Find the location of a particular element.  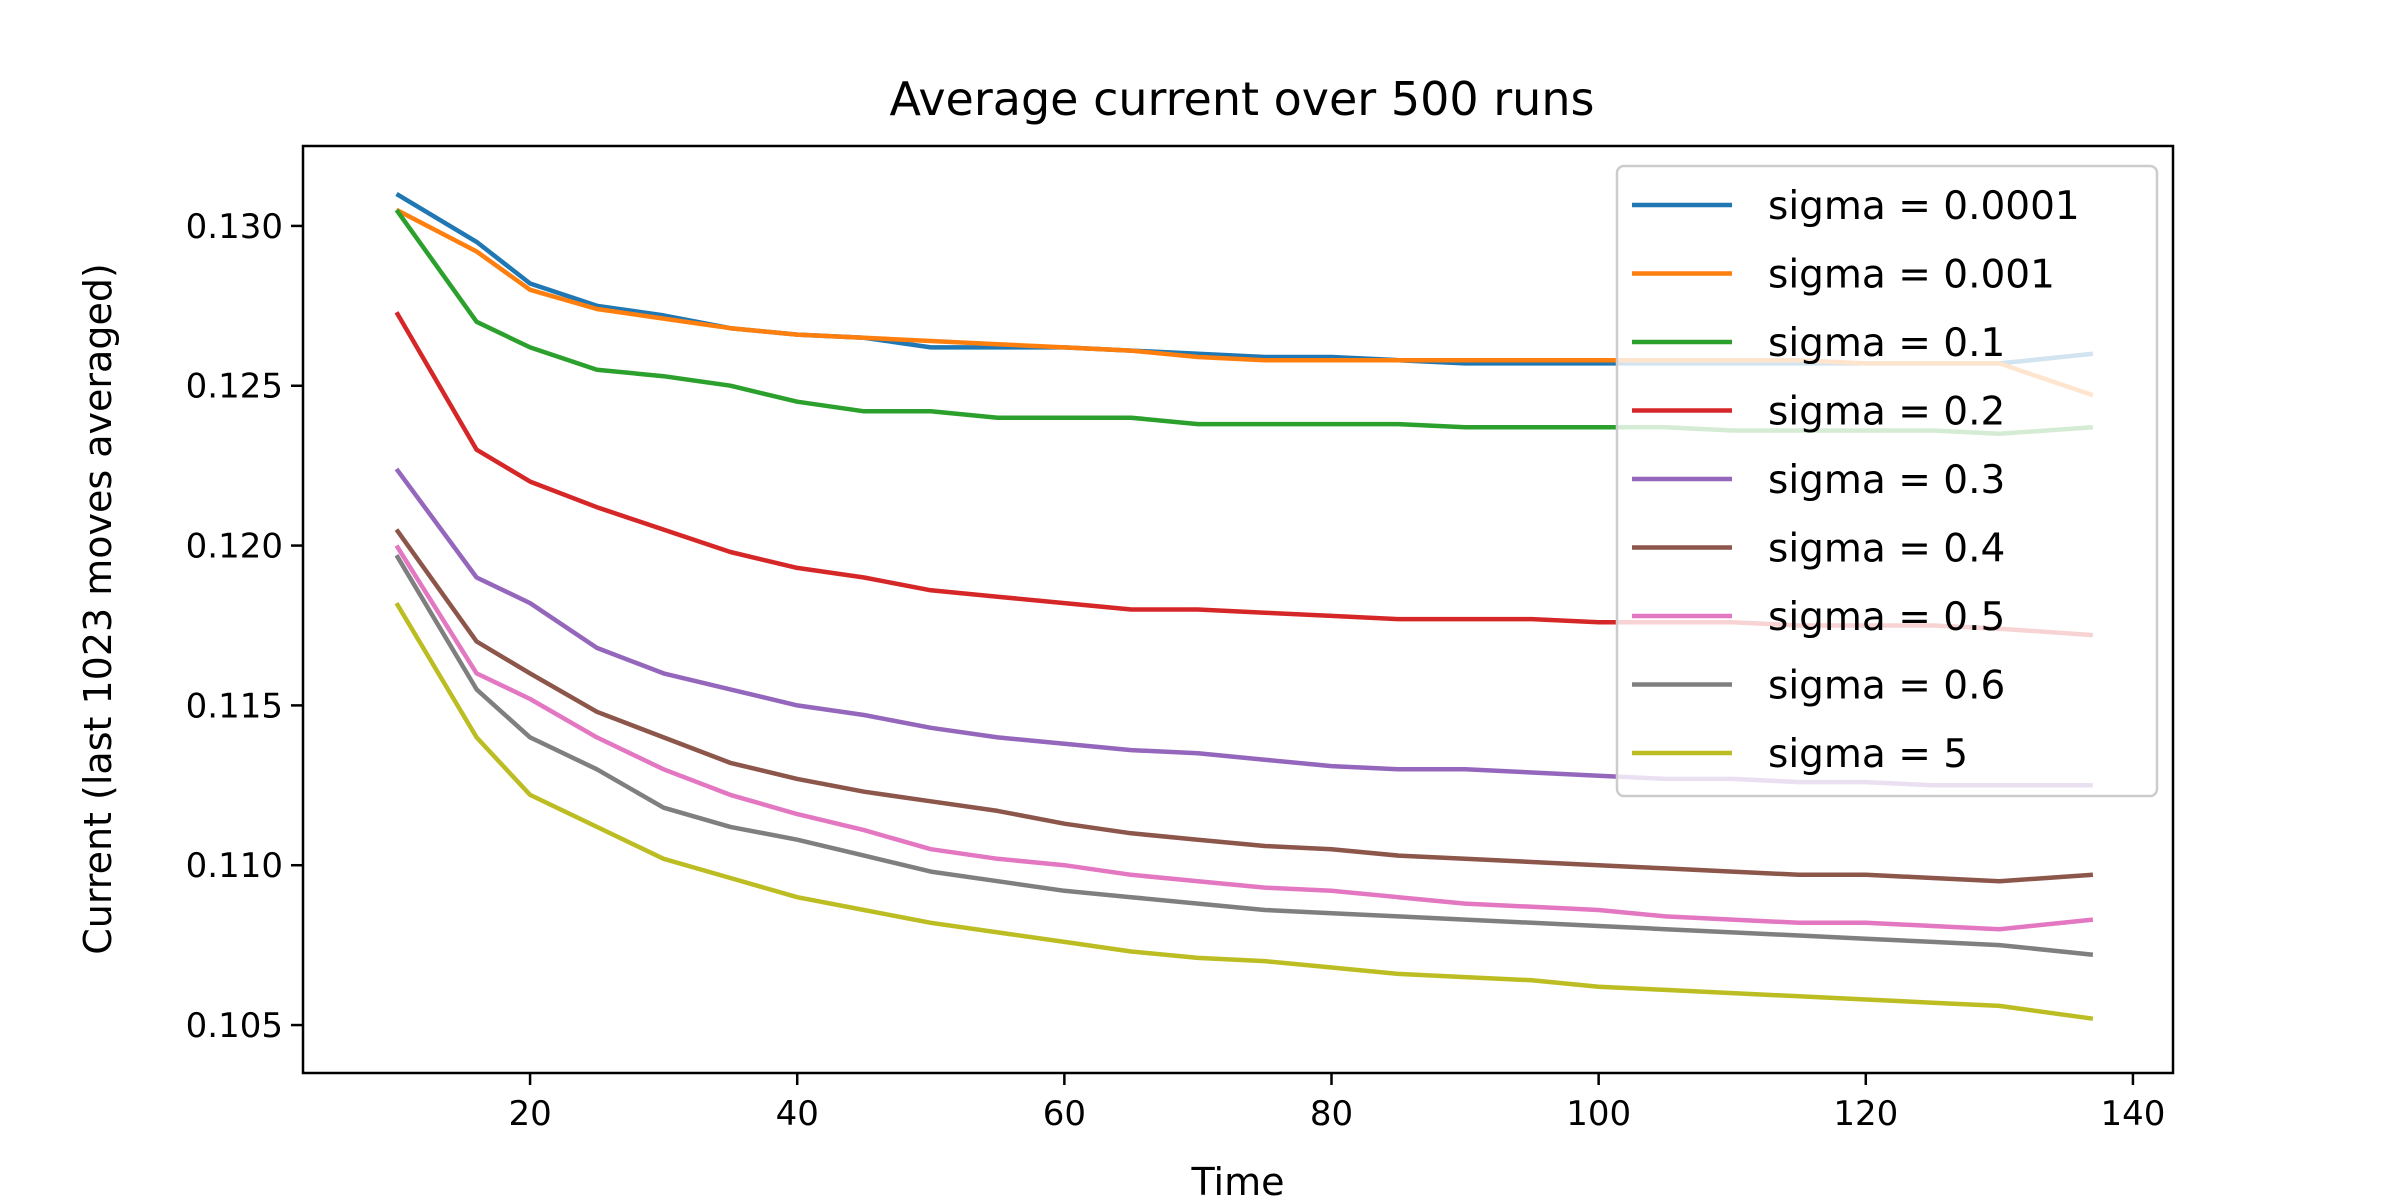

legend-label-0: sigma = 0.0001 is located at coordinates (1924, 206).